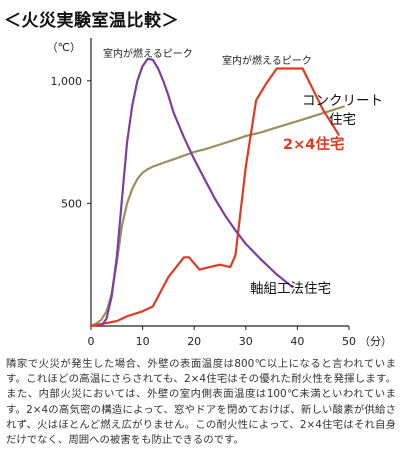 This screenshot has width=400, height=464. I want to click on chart-title: ＜火災実験室温比較＞, so click(91, 21).